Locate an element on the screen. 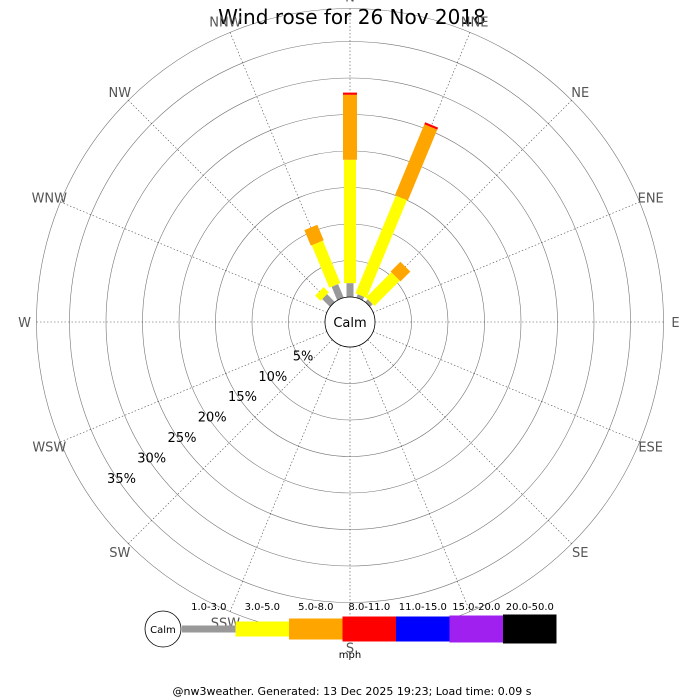 This screenshot has width=700, height=700. legend-calm-label: Calm is located at coordinates (163, 630).